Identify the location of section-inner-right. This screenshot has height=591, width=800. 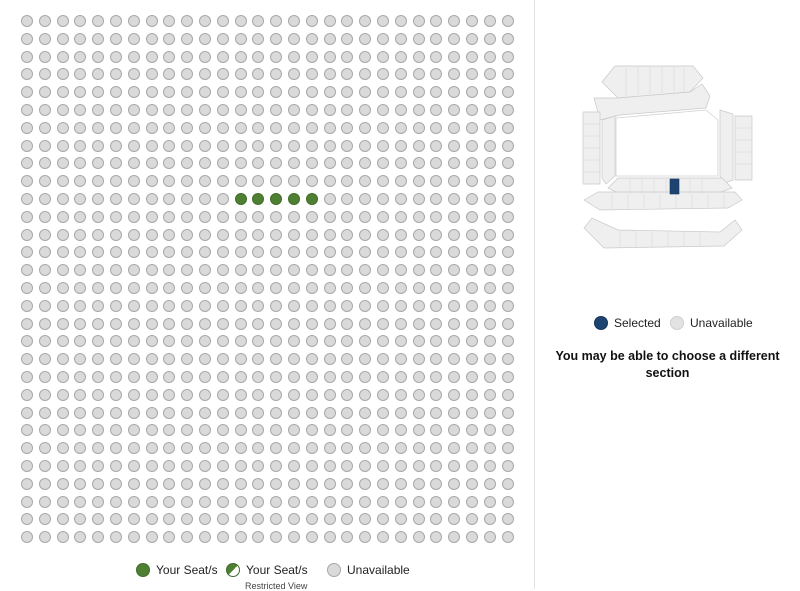
(726, 147).